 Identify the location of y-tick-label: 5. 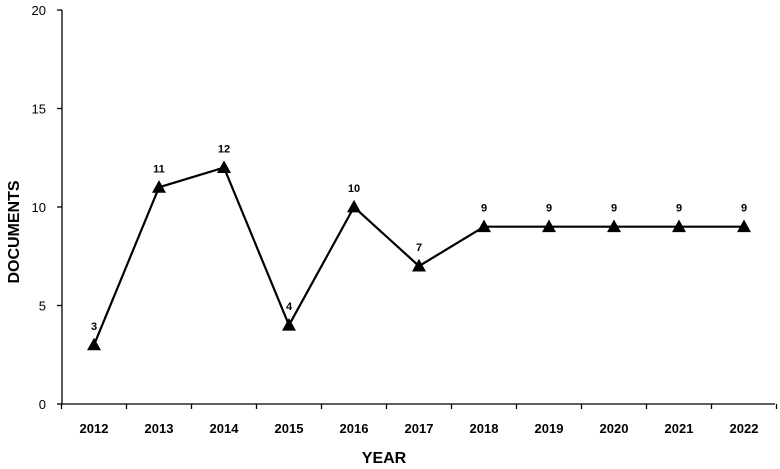
(42, 306).